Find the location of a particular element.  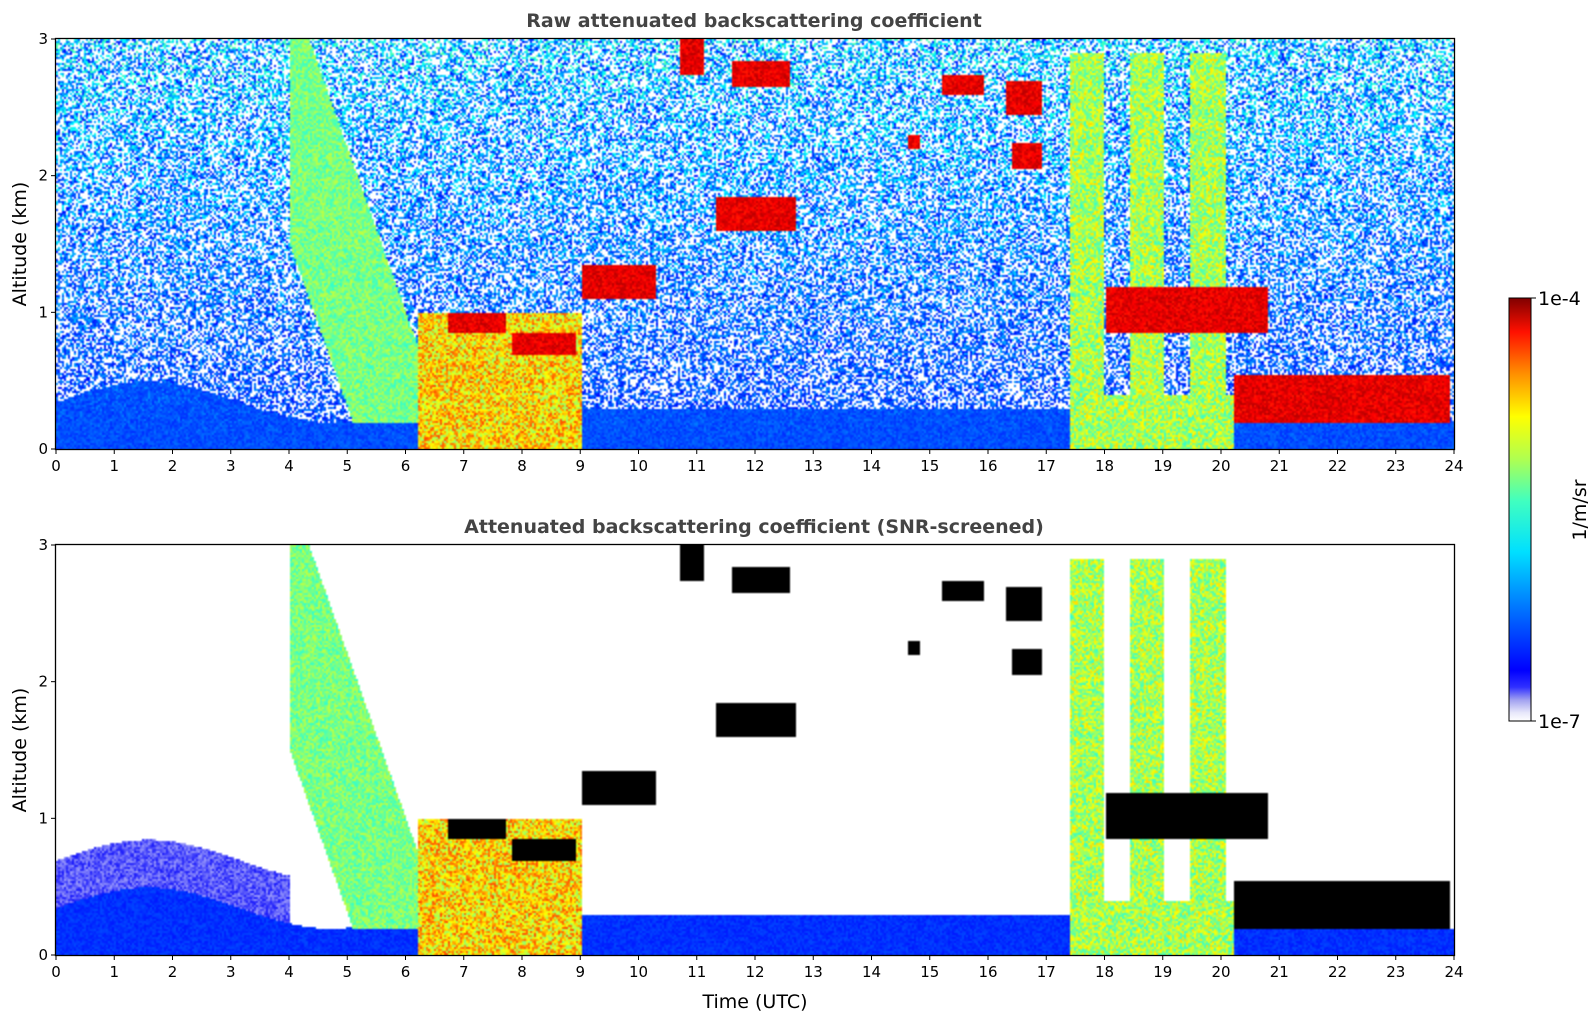

colorbar-unit-label: 1/m/sr is located at coordinates (1580, 509).